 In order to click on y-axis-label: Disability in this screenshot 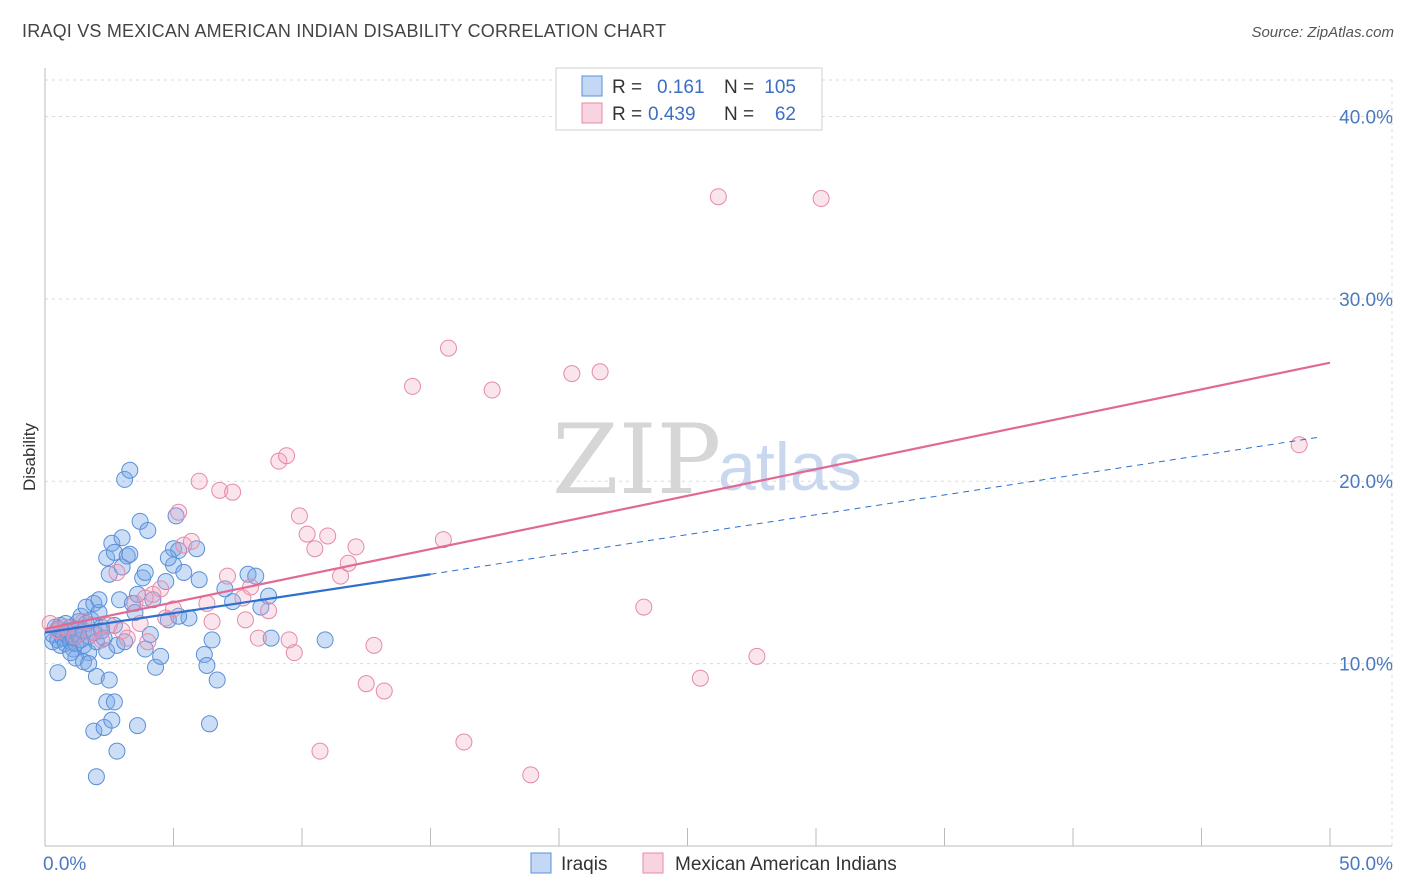, I will do `click(29, 456)`.